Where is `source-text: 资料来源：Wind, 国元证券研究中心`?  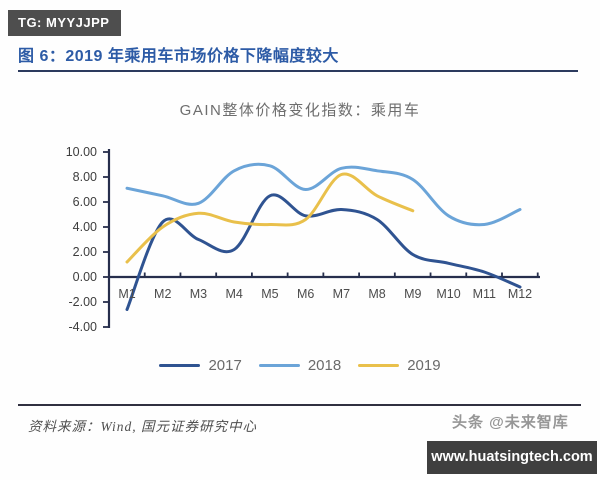 source-text: 资料来源：Wind, 国元证券研究中心 is located at coordinates (143, 426).